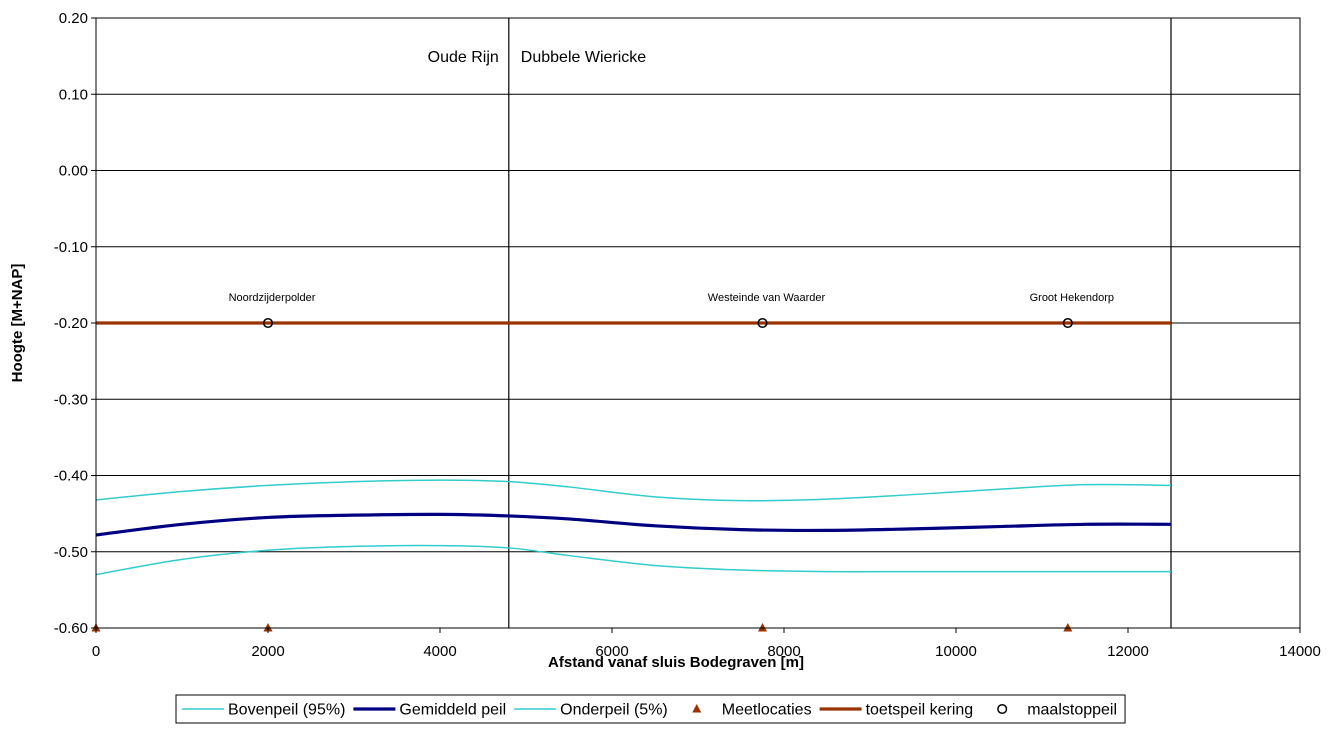 The image size is (1342, 746). What do you see at coordinates (17, 323) in the screenshot?
I see `y-axis-title: Hoogte [M+NAP]` at bounding box center [17, 323].